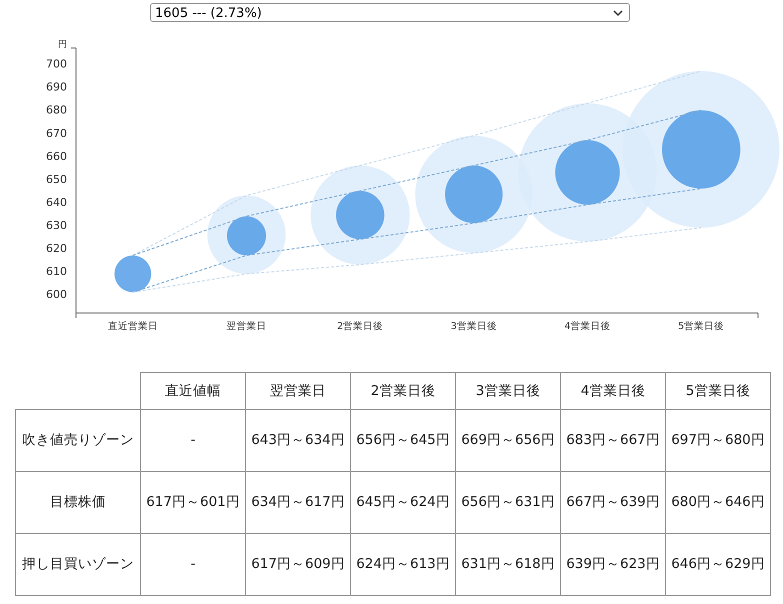  What do you see at coordinates (78, 565) in the screenshot?
I see `text: 押し目買いゾーン` at bounding box center [78, 565].